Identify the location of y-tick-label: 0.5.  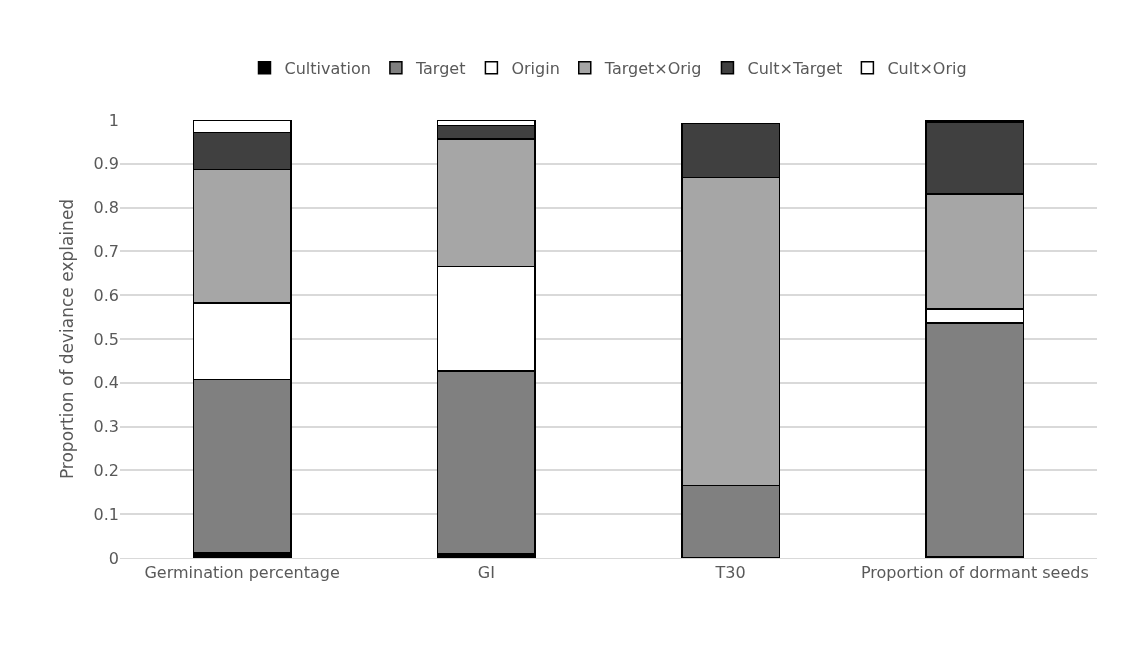
(106, 339).